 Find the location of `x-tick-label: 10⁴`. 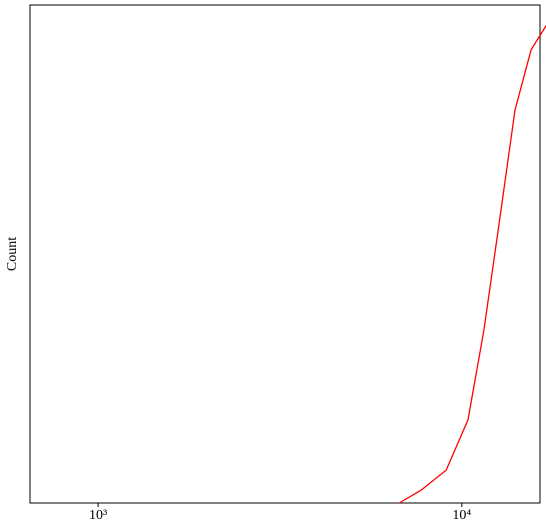

x-tick-label: 10⁴ is located at coordinates (461, 515).